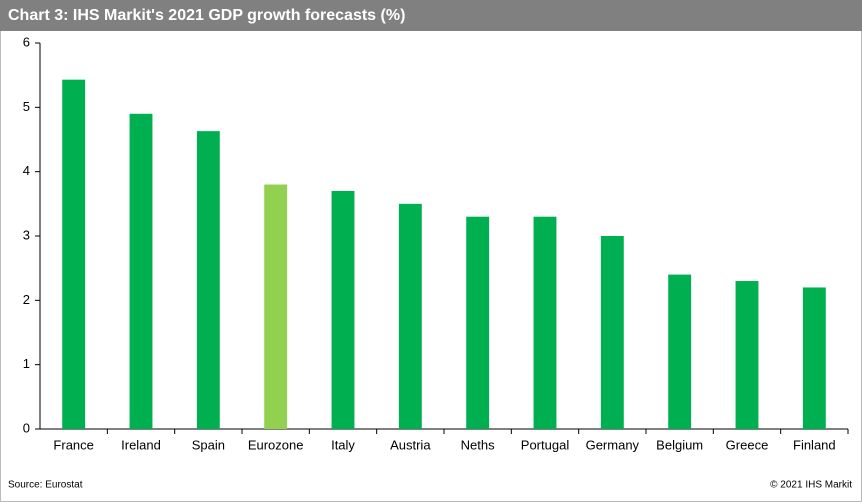 The height and width of the screenshot is (502, 862). What do you see at coordinates (26, 106) in the screenshot?
I see `y-tick-label: 5` at bounding box center [26, 106].